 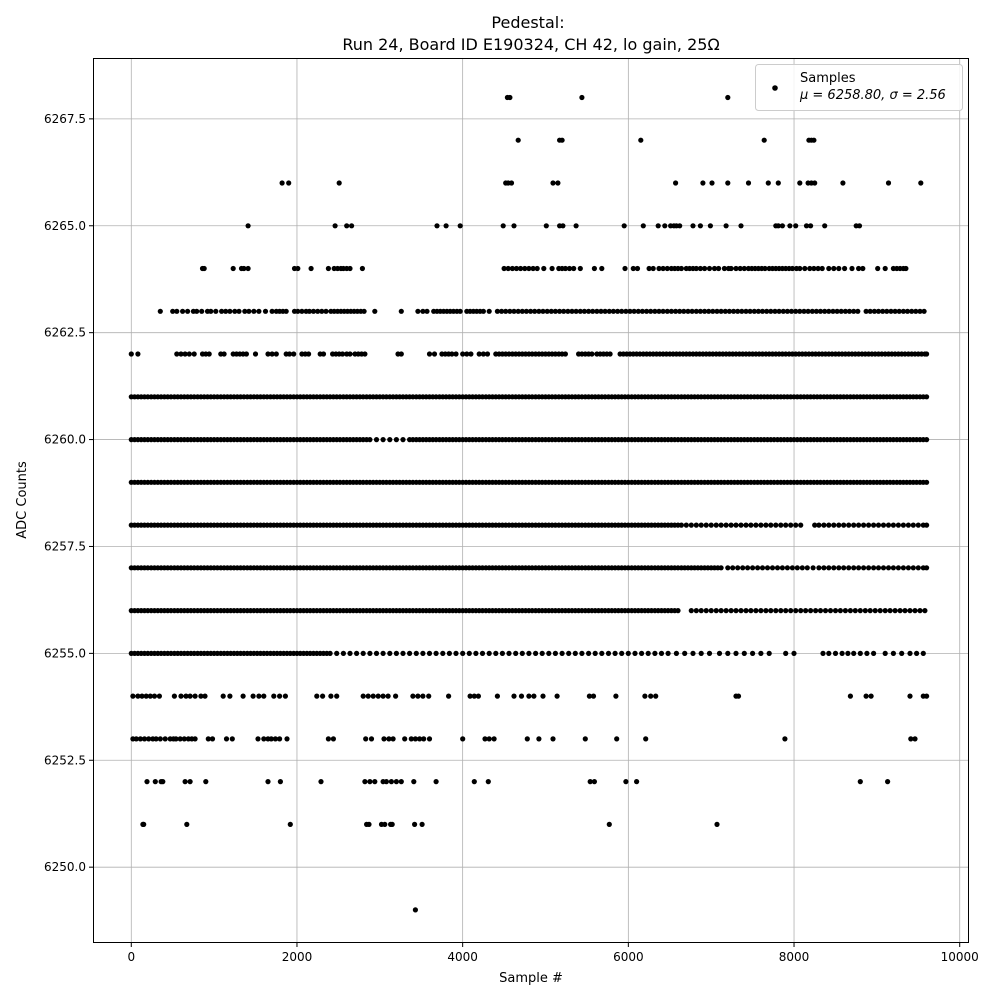 What do you see at coordinates (462, 957) in the screenshot?
I see `x-tick-label: 4000` at bounding box center [462, 957].